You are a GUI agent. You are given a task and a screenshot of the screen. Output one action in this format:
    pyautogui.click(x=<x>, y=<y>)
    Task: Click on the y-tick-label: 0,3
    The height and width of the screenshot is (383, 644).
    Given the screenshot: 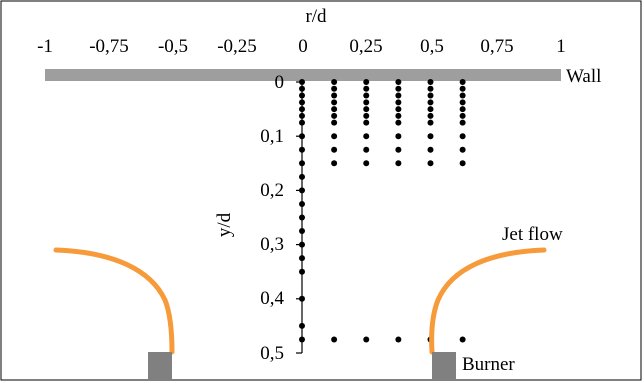 What is the action you would take?
    pyautogui.click(x=272, y=244)
    